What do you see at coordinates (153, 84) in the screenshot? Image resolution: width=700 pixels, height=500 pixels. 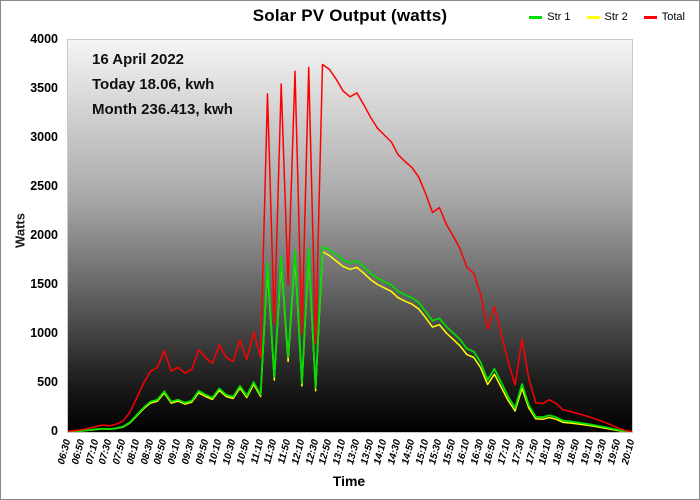 I see `annotation-today-kwh: Today 18.06, kwh` at bounding box center [153, 84].